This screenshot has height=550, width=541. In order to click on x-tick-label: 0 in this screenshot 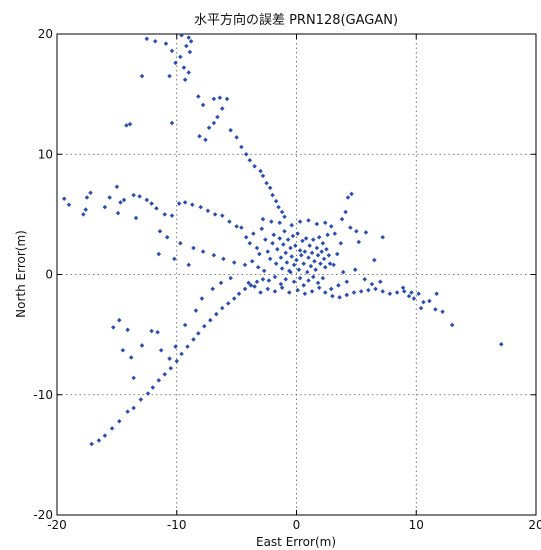, I will do `click(297, 525)`.